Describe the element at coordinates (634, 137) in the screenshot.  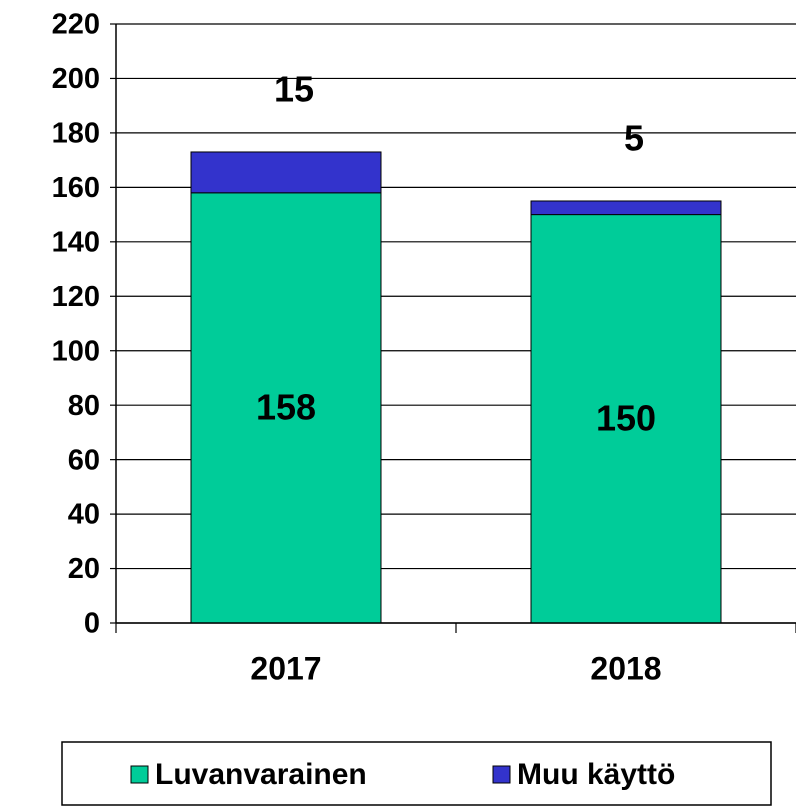
I see `value-label: 5` at that location.